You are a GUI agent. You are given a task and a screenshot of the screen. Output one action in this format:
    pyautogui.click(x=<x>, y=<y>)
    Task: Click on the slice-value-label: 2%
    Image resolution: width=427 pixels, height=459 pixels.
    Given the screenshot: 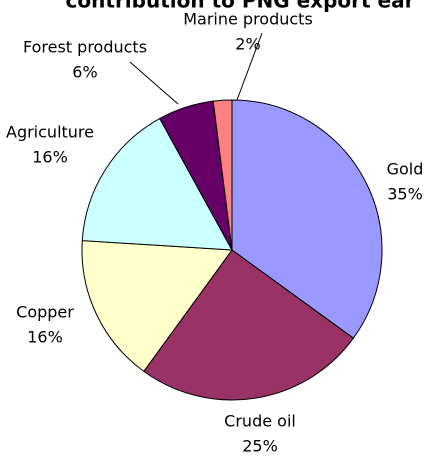 What is the action you would take?
    pyautogui.click(x=247, y=44)
    